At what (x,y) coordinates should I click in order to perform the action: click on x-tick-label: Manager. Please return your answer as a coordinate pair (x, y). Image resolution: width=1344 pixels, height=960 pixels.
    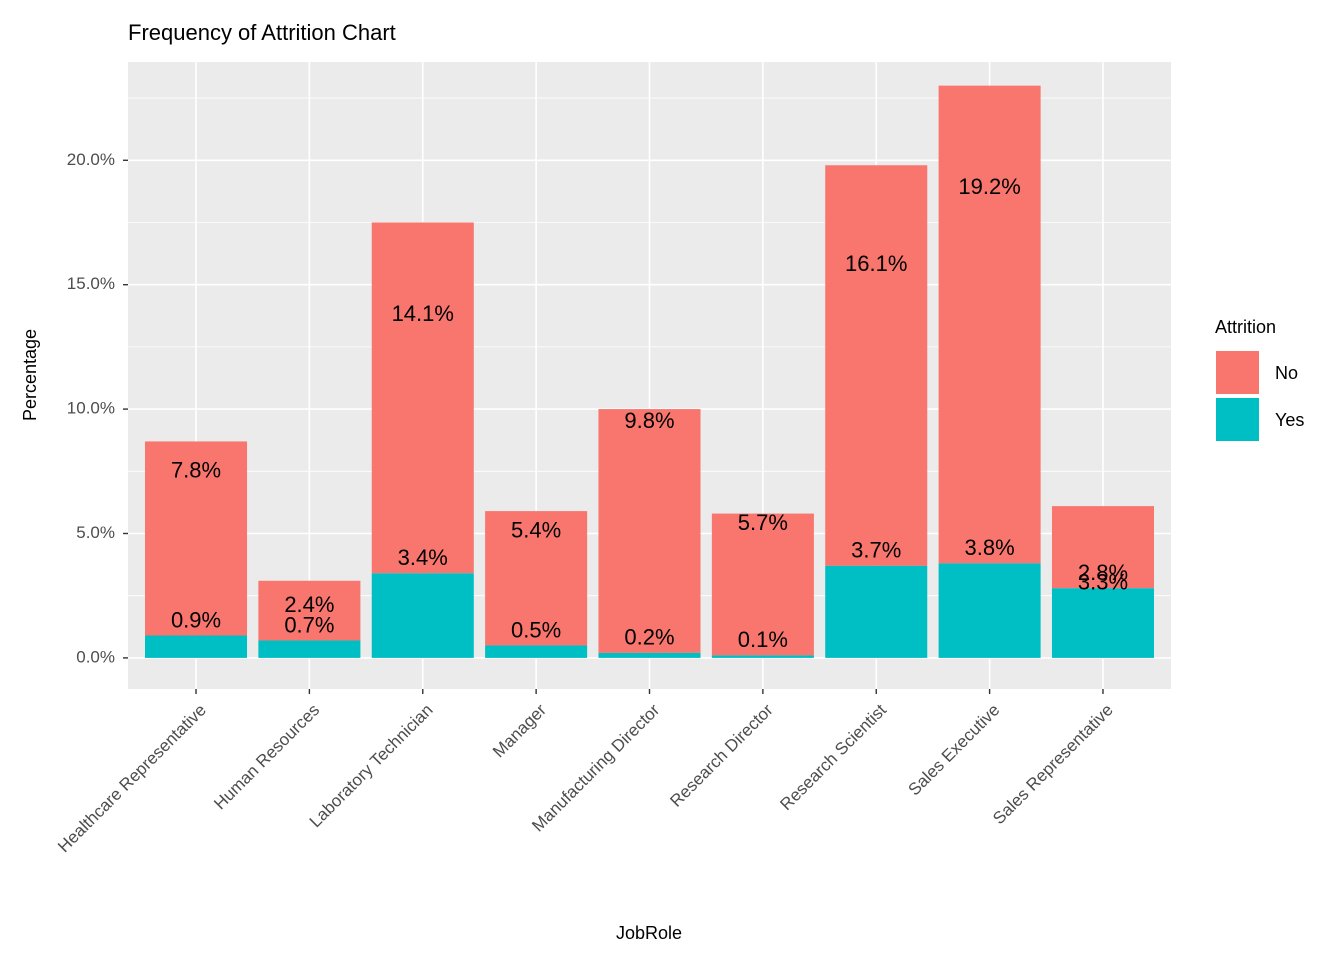
    Looking at the image, I should click on (519, 730).